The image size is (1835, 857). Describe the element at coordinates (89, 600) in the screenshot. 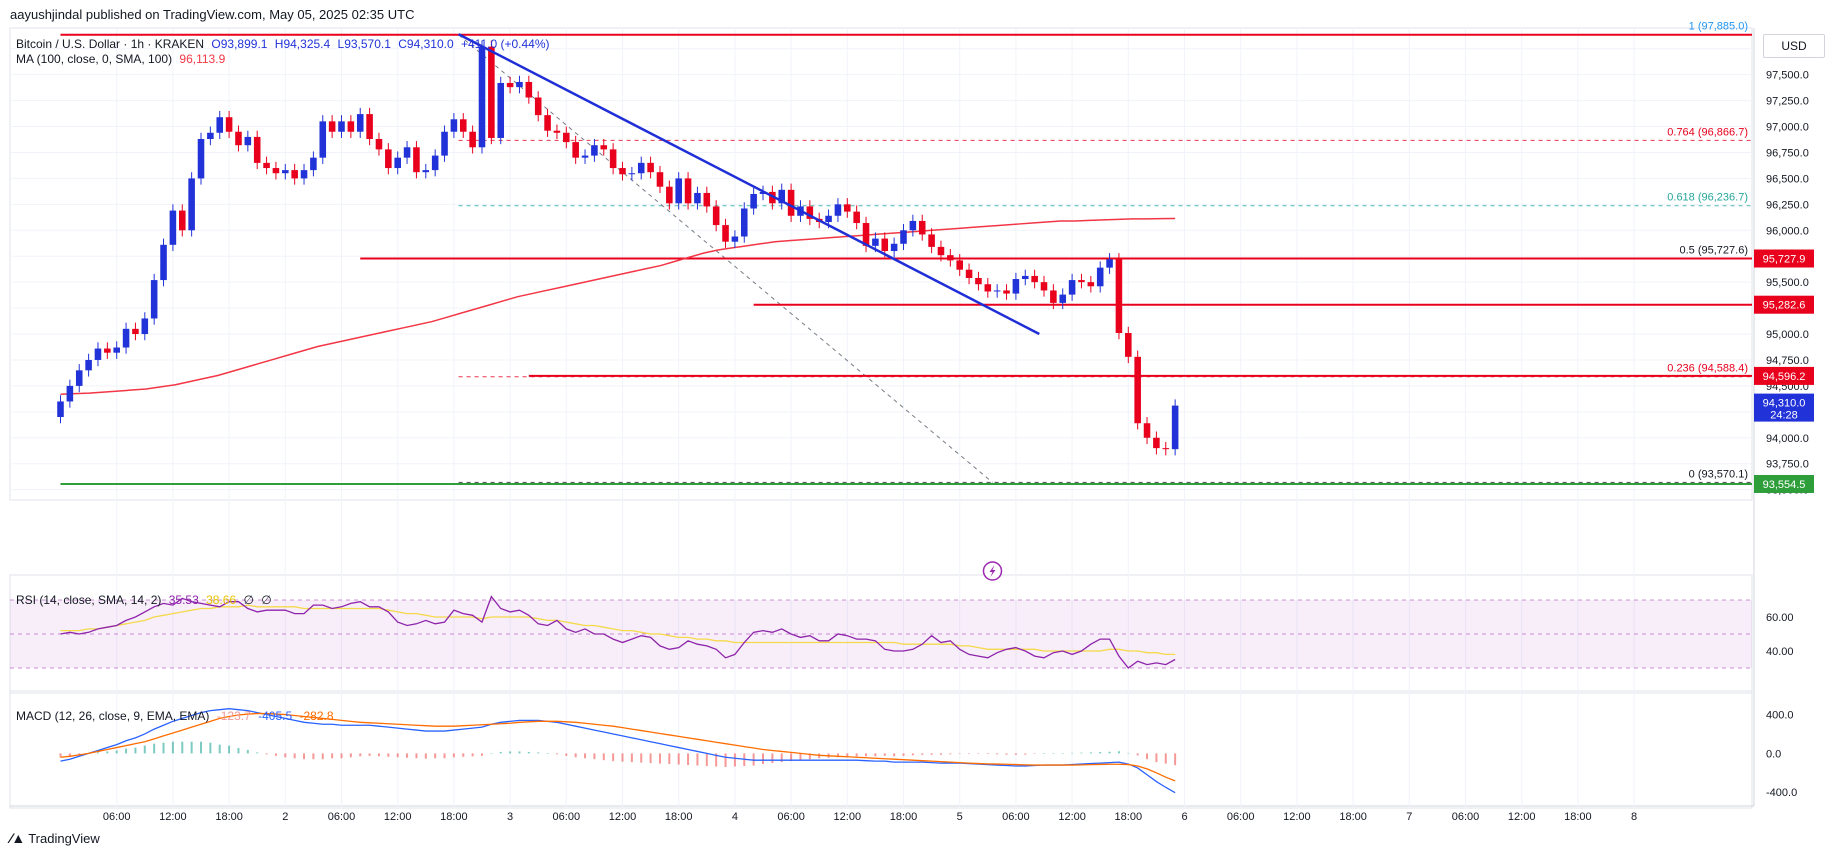

I see `rsi-label: RSI (14, close, SMA, 14, 2)` at that location.